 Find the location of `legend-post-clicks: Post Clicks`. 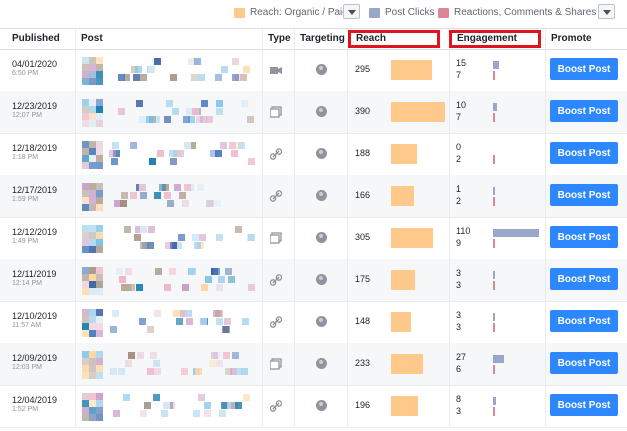

legend-post-clicks: Post Clicks is located at coordinates (401, 12).